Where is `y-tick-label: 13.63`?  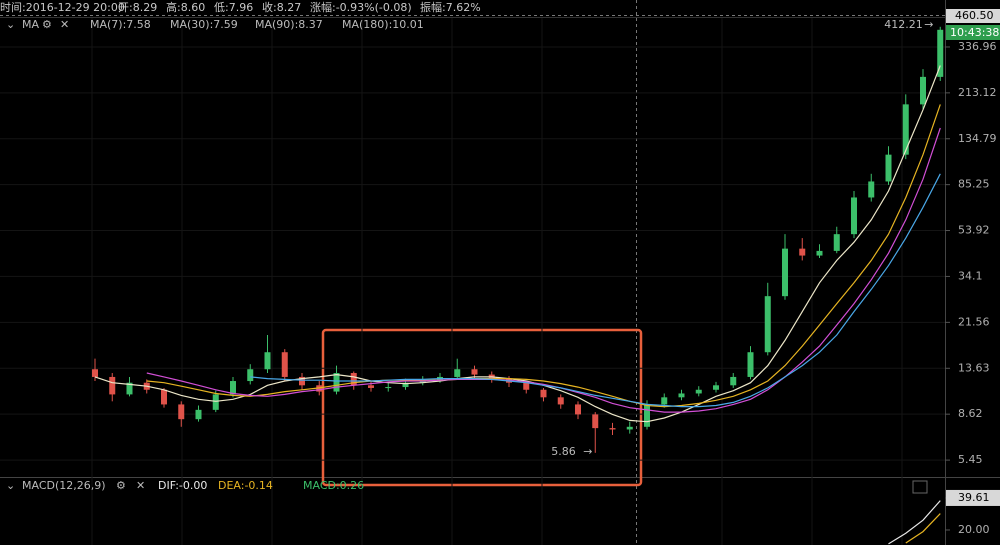 y-tick-label: 13.63 is located at coordinates (974, 367).